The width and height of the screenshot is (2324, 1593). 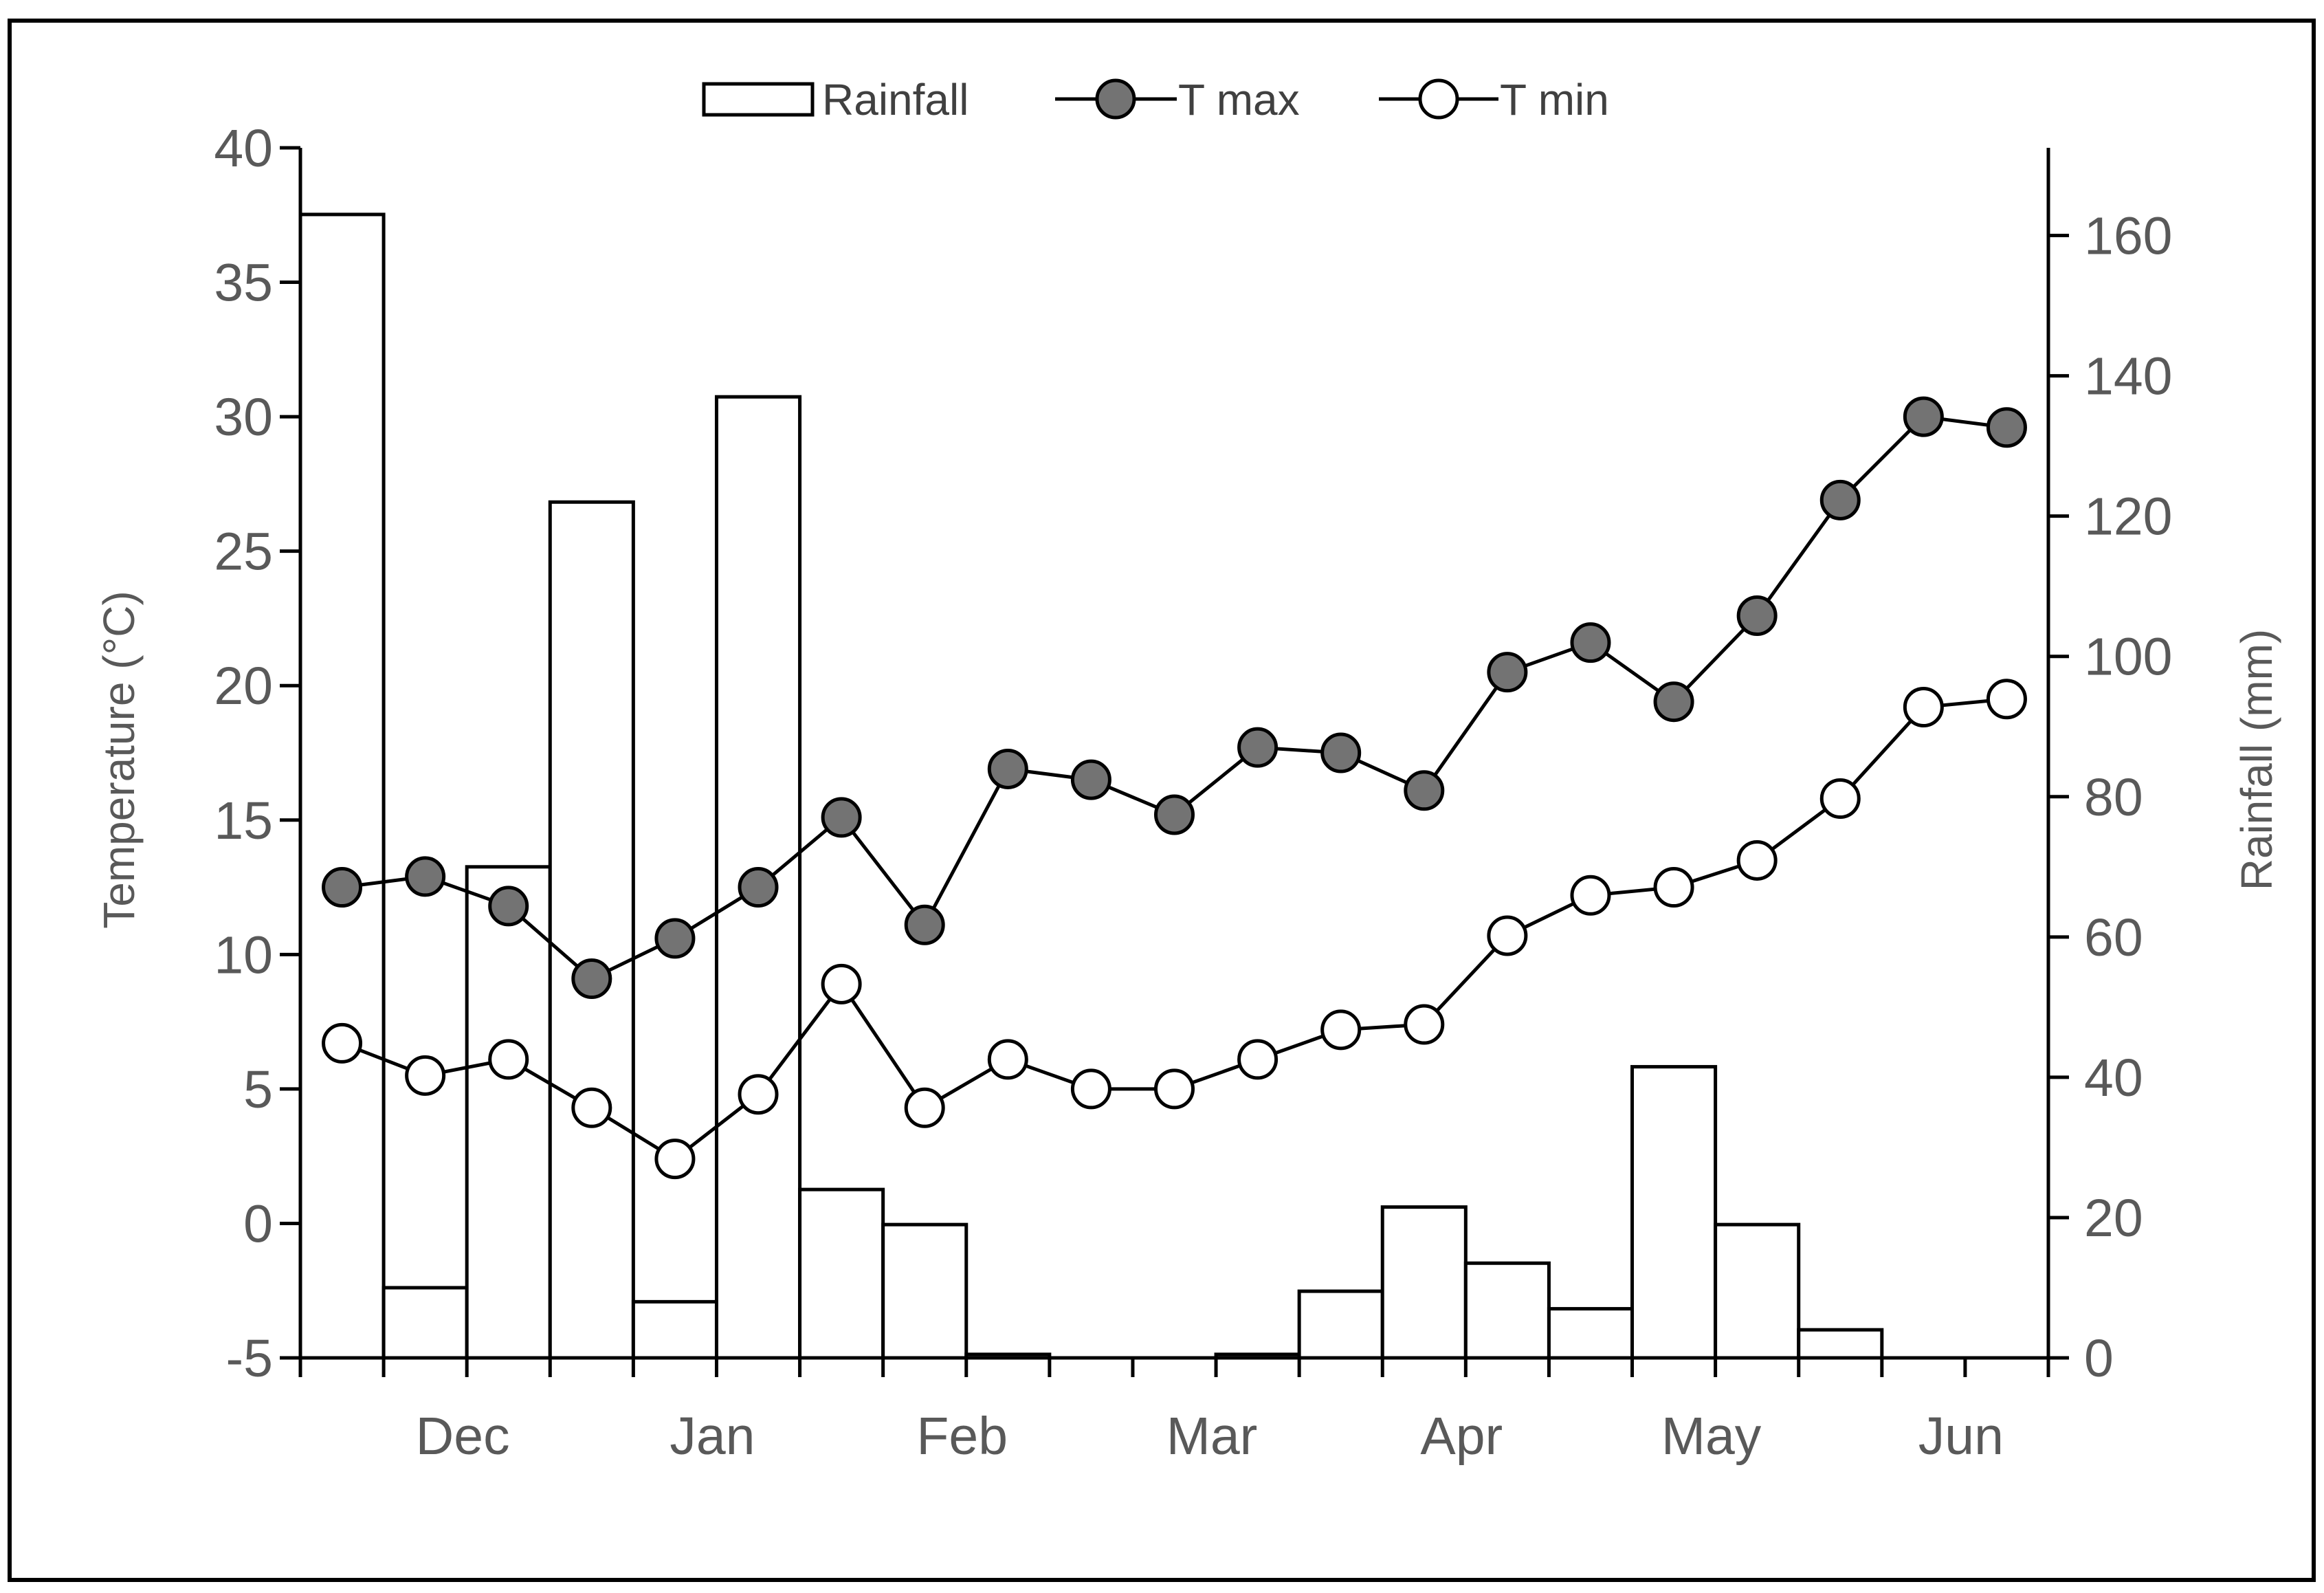 What do you see at coordinates (258, 1223) in the screenshot?
I see `y-left-tick-label: 0` at bounding box center [258, 1223].